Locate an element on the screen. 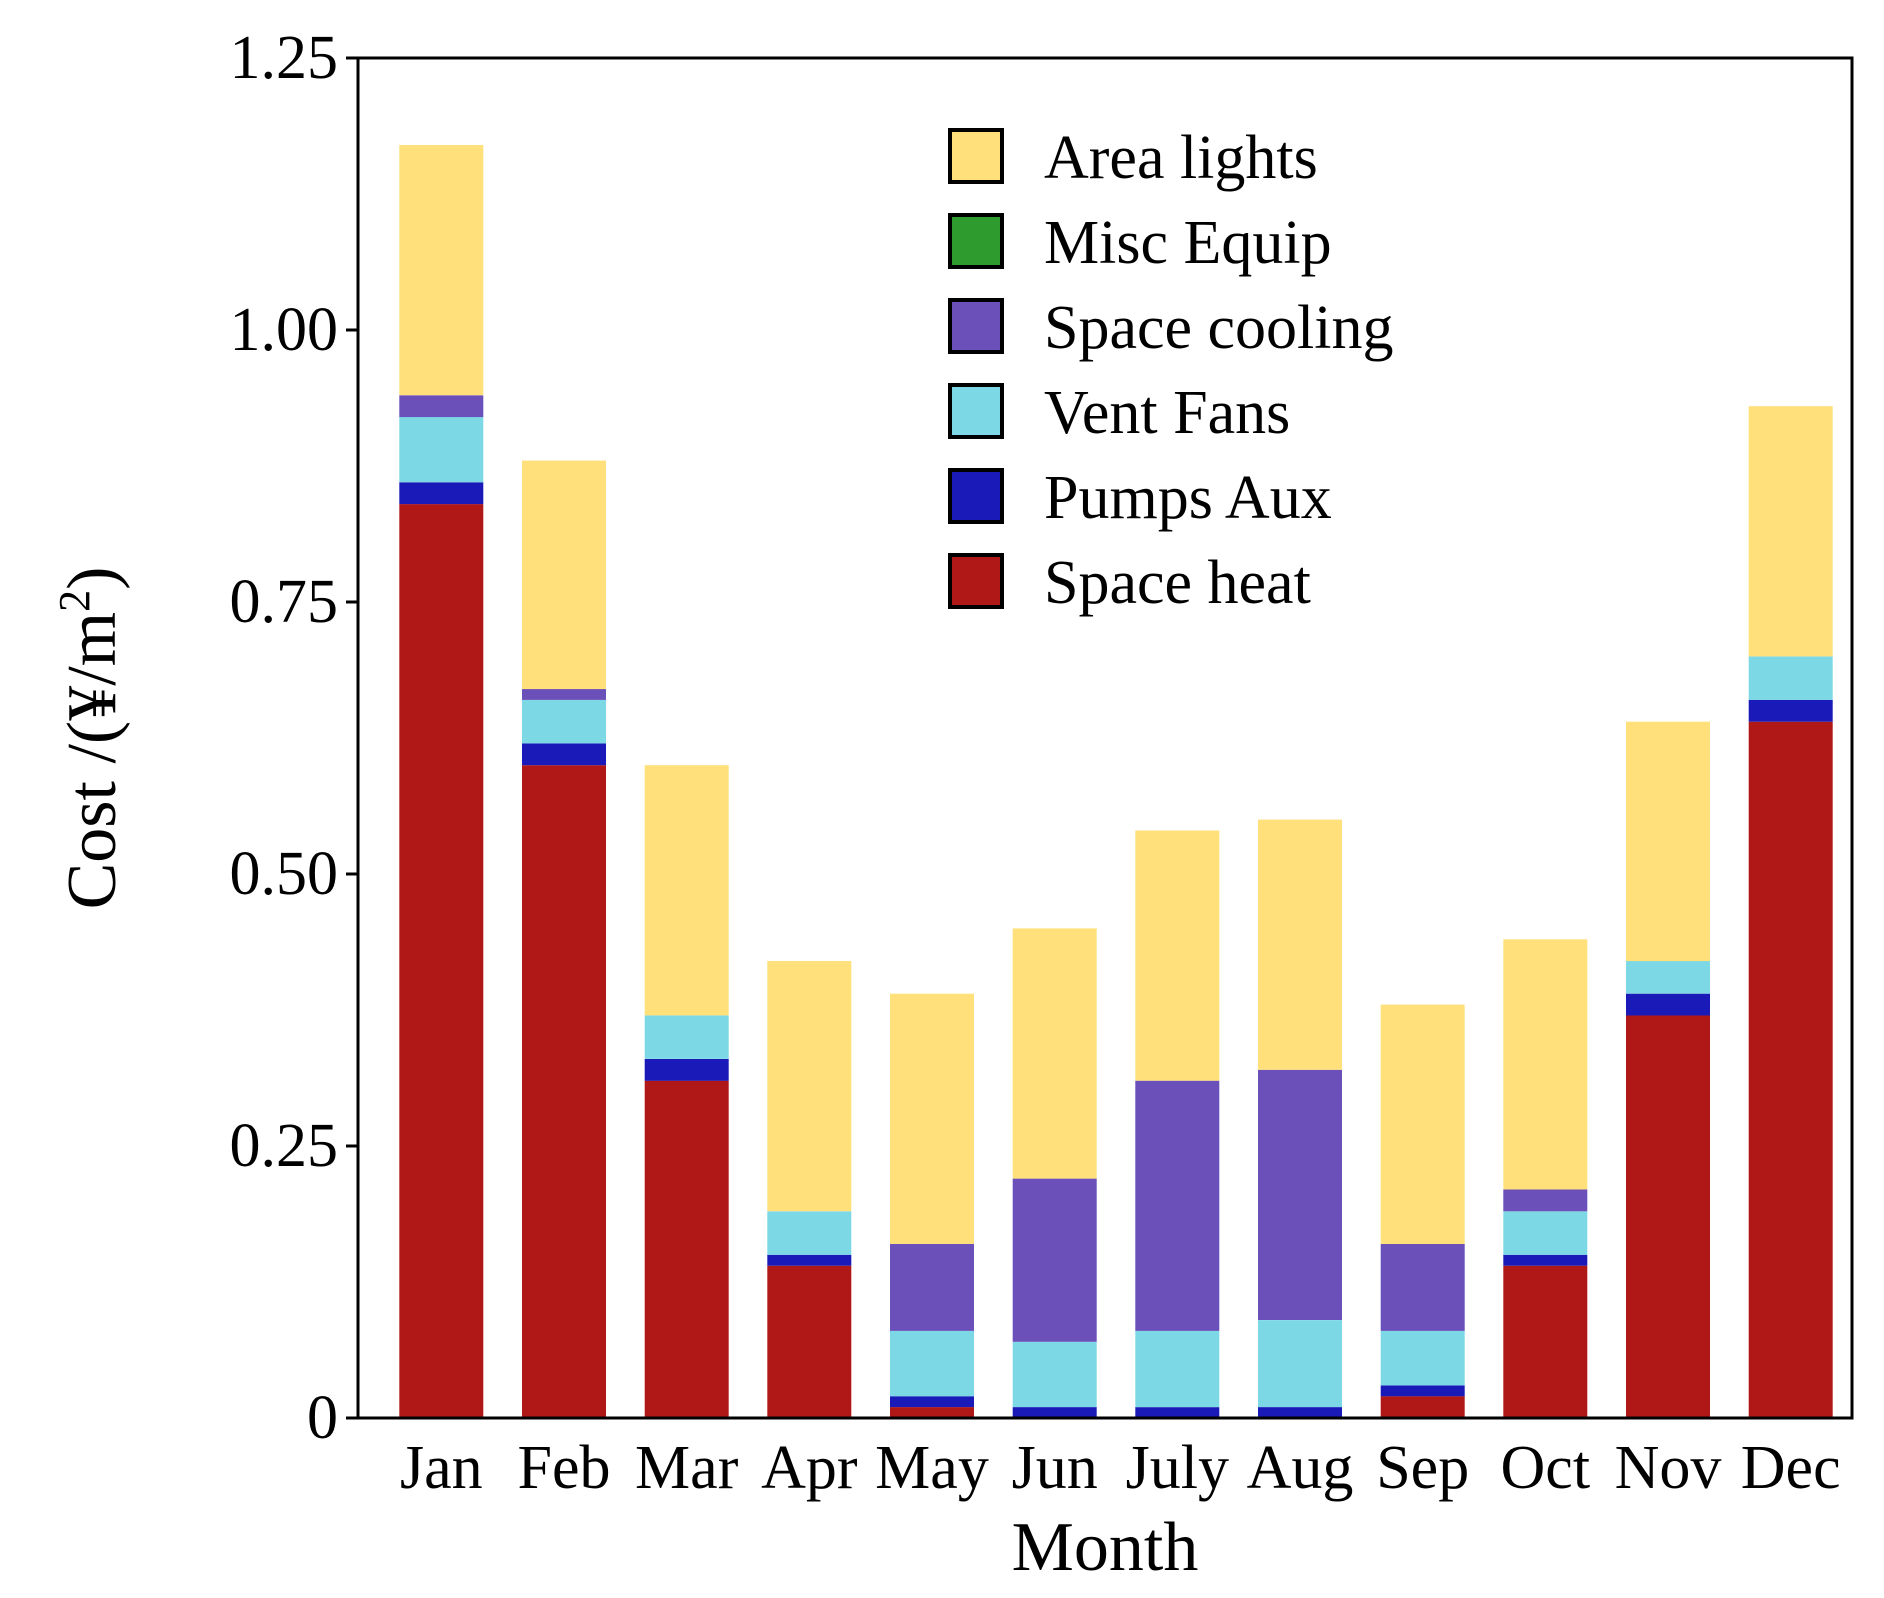 Image resolution: width=1884 pixels, height=1598 pixels. bar-oct-area-lights is located at coordinates (1545, 1064).